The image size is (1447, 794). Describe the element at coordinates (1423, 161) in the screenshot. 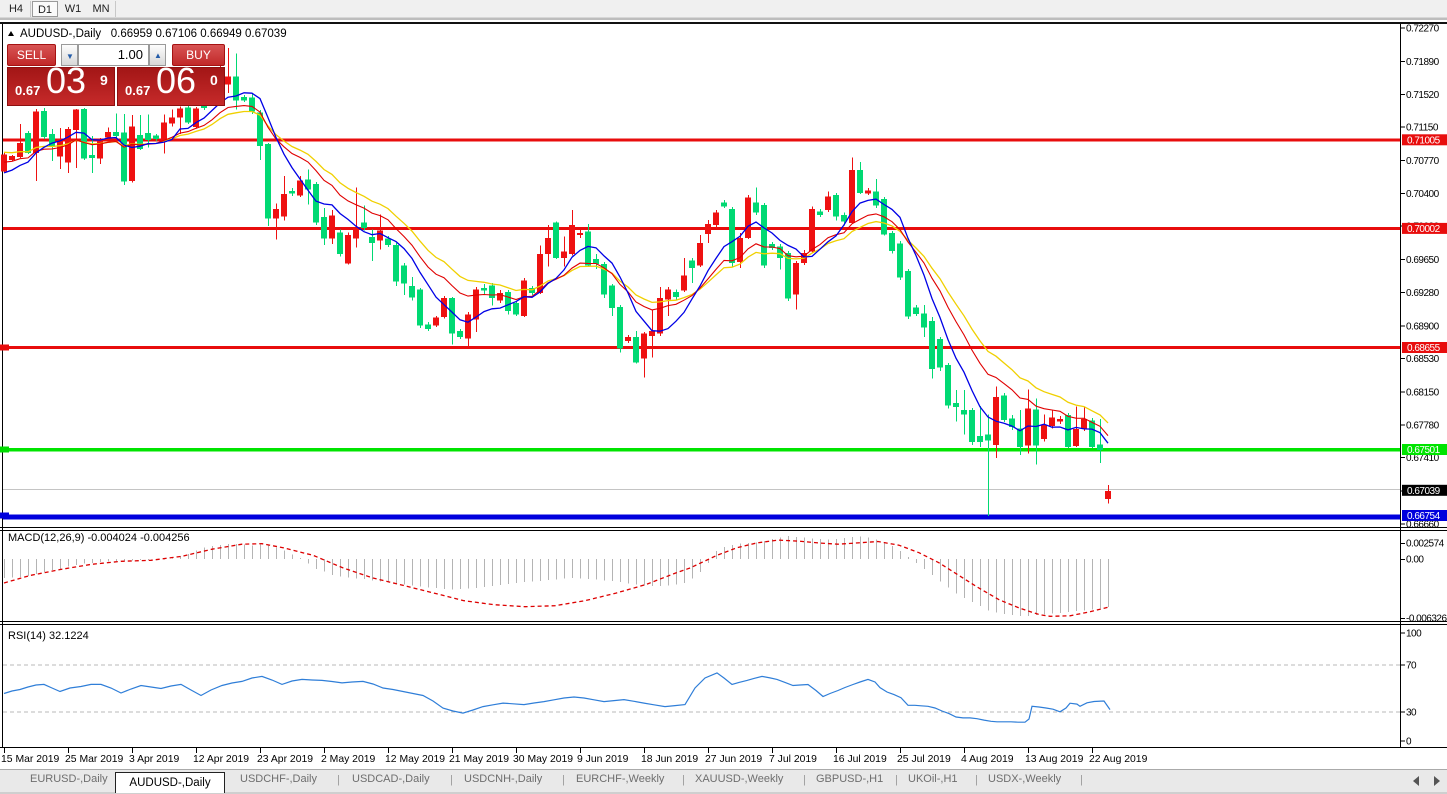

I see `svg-text: 0.70770` at that location.